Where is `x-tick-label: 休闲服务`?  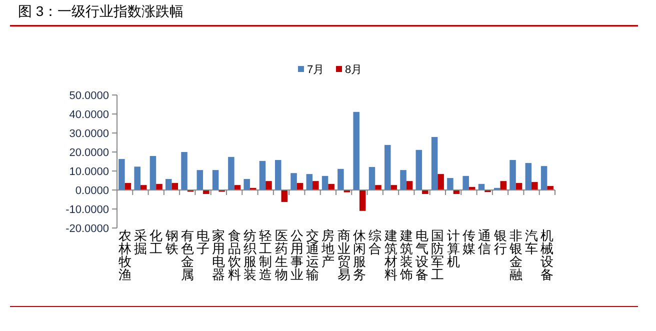
x-tick-label: 休闲服务 is located at coordinates (359, 255).